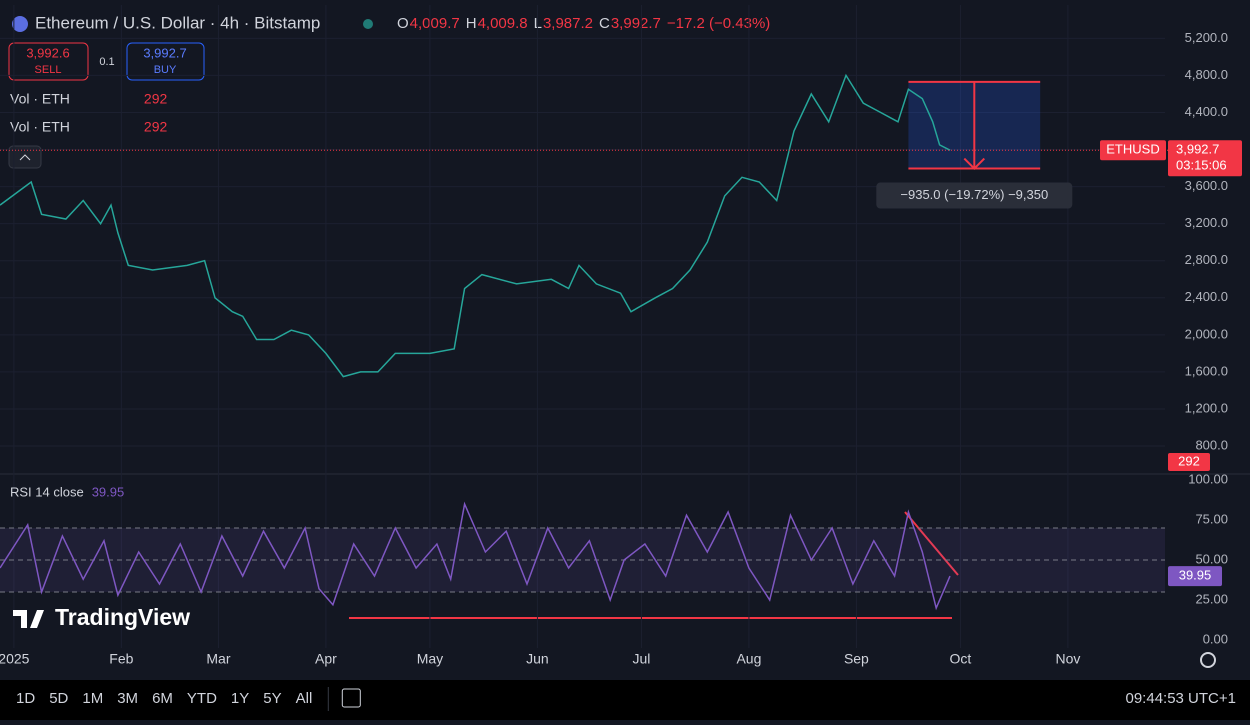  I want to click on range-button: 5Y, so click(272, 698).